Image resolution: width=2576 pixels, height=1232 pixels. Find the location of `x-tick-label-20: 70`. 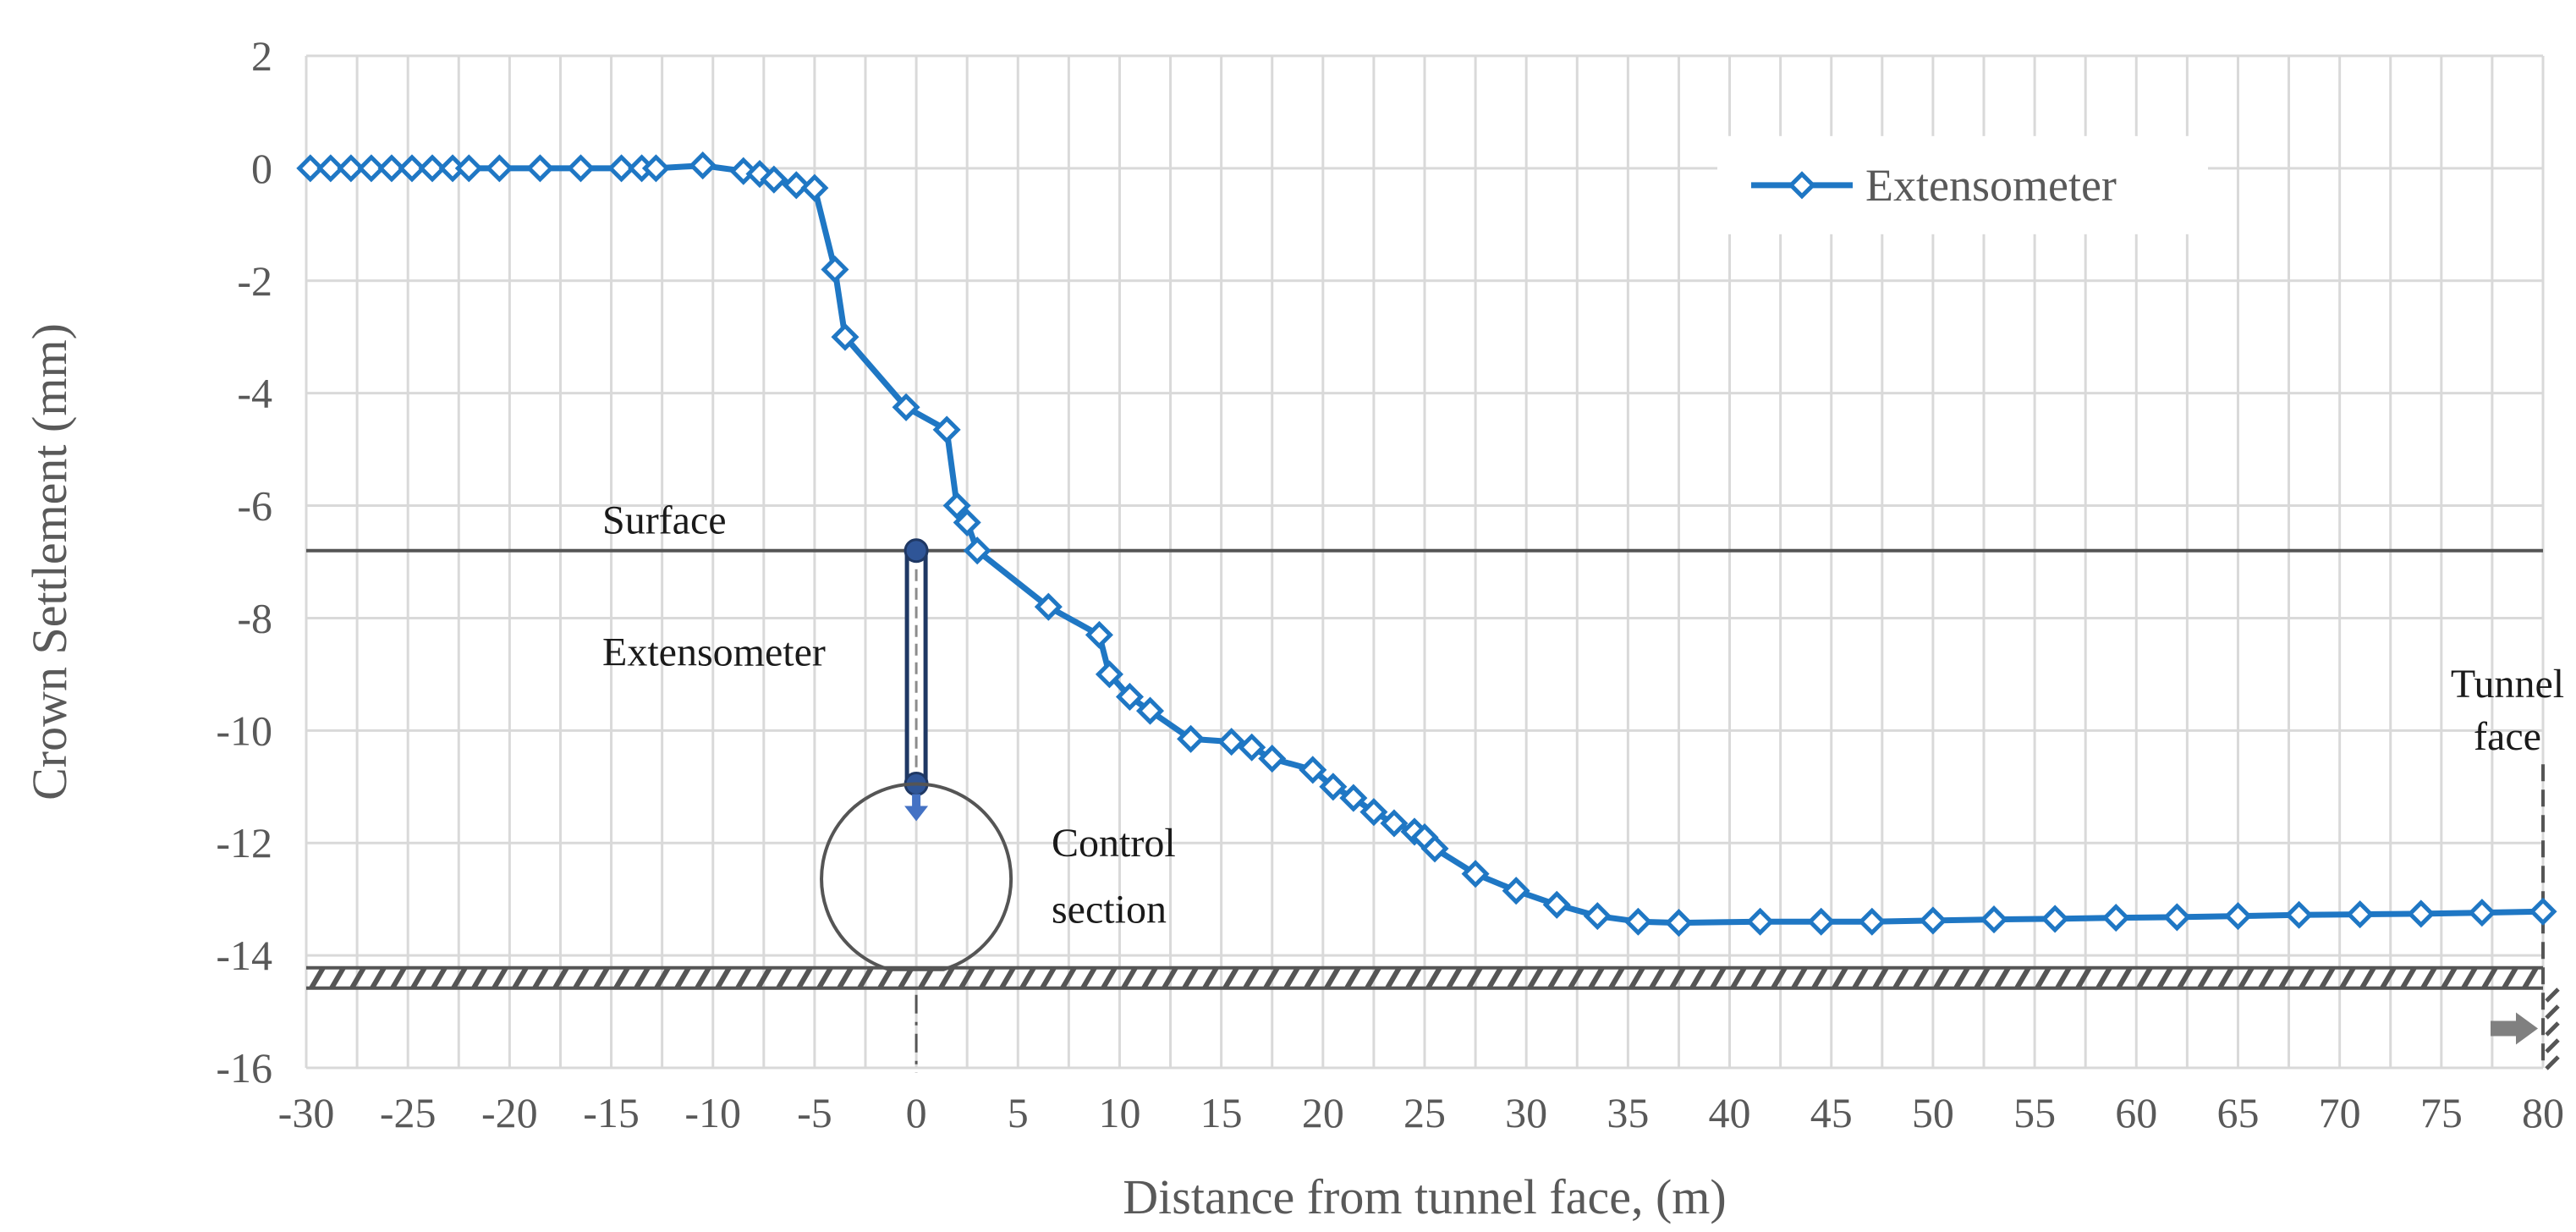

x-tick-label-20: 70 is located at coordinates (2340, 1112).